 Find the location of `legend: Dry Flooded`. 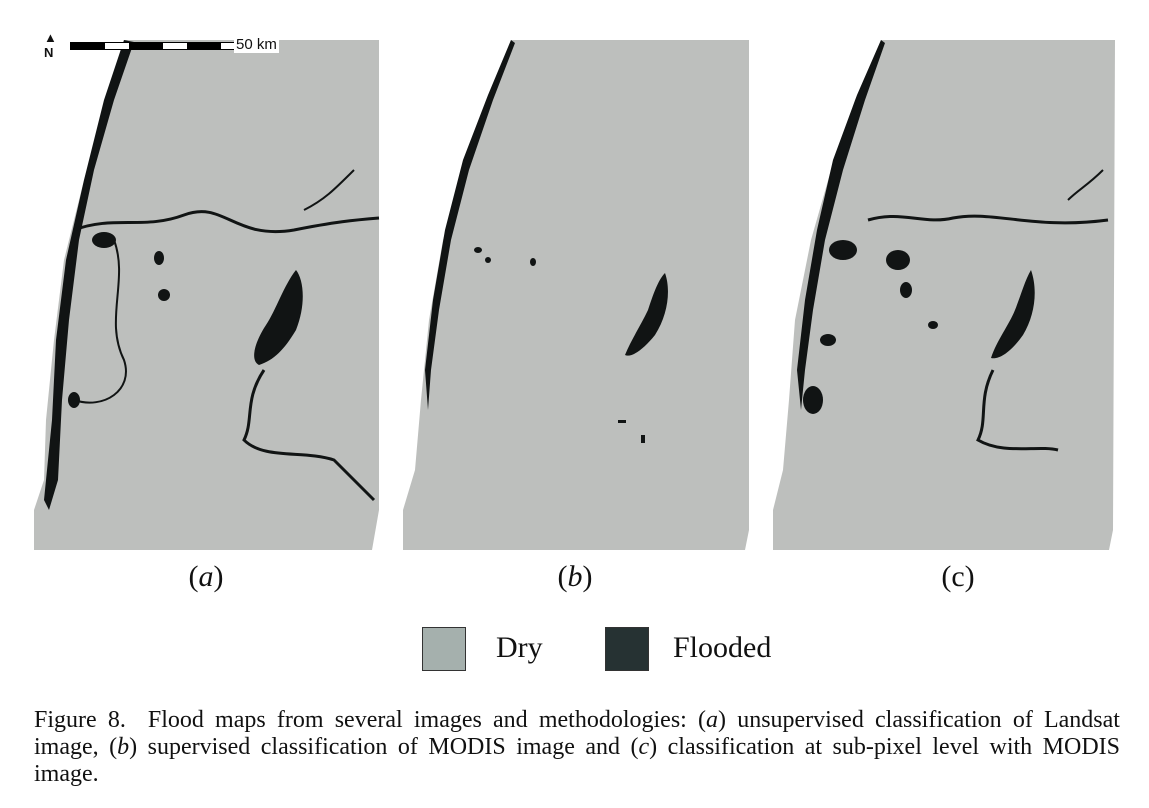

legend: Dry Flooded is located at coordinates (622, 652).